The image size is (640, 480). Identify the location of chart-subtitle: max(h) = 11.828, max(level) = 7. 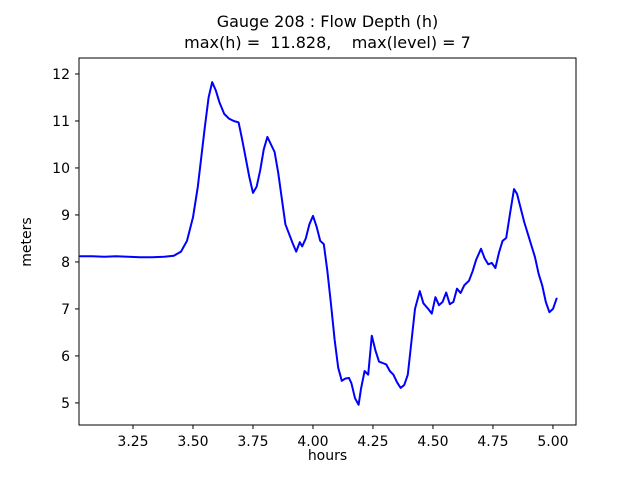
(327, 42).